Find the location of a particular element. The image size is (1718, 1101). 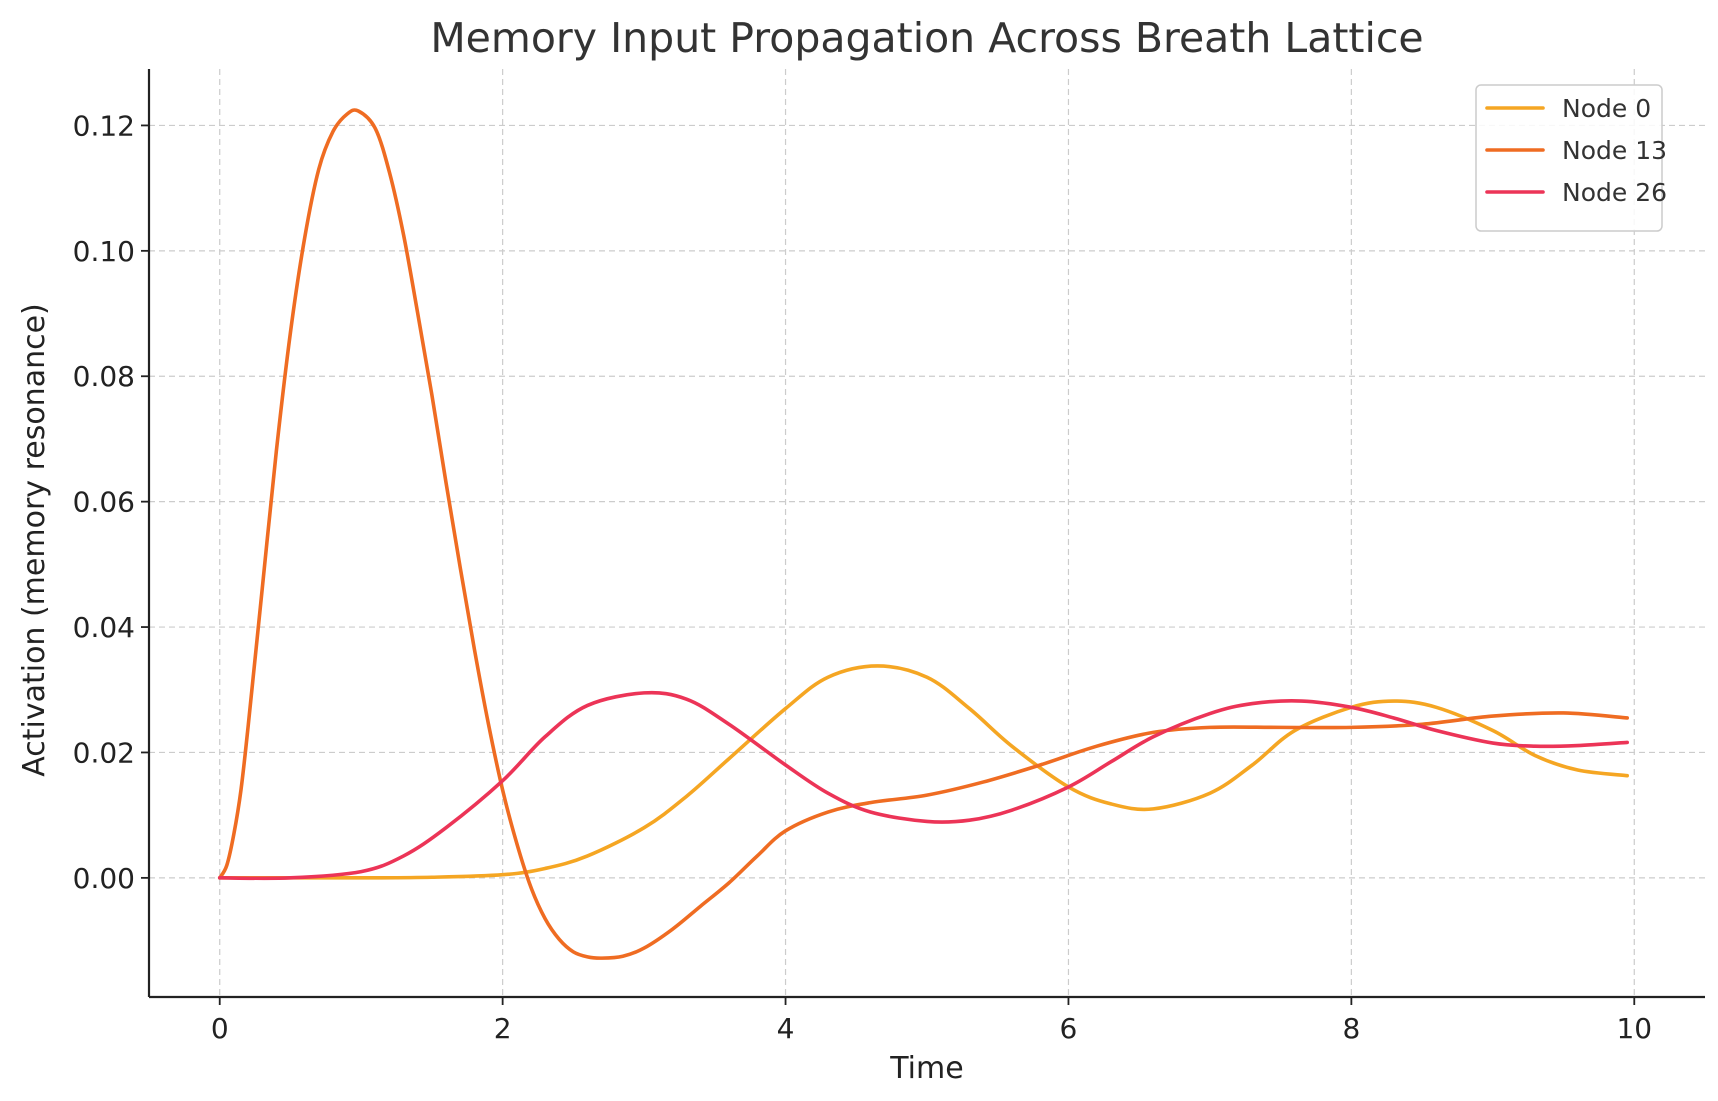

legend-box is located at coordinates (1569, 158).